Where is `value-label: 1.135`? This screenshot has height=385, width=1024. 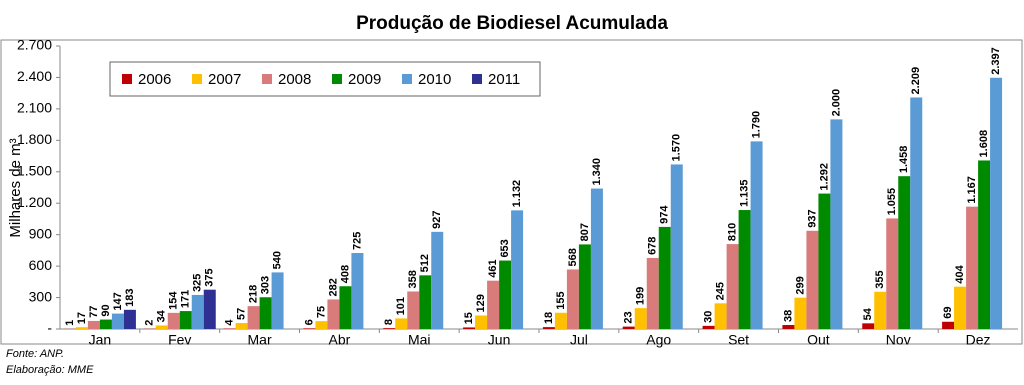 value-label: 1.135 is located at coordinates (744, 194).